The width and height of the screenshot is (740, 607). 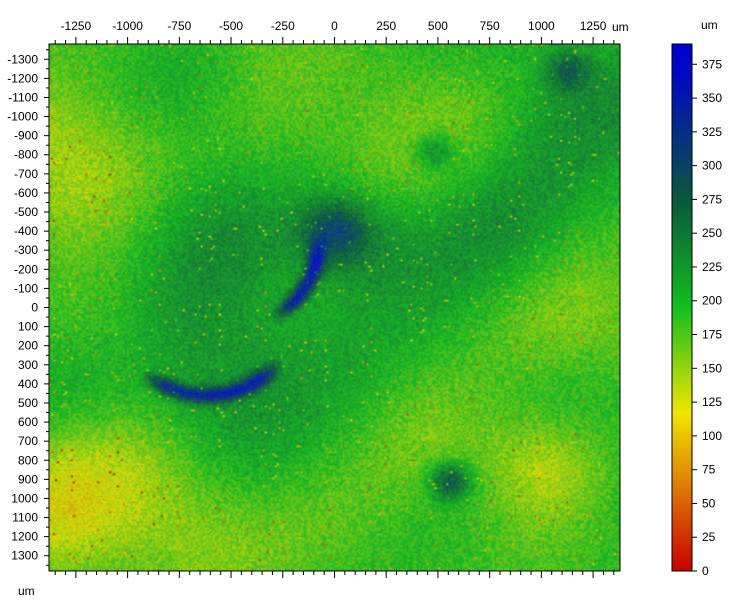 What do you see at coordinates (705, 571) in the screenshot?
I see `colorbar-tick-label: 0` at bounding box center [705, 571].